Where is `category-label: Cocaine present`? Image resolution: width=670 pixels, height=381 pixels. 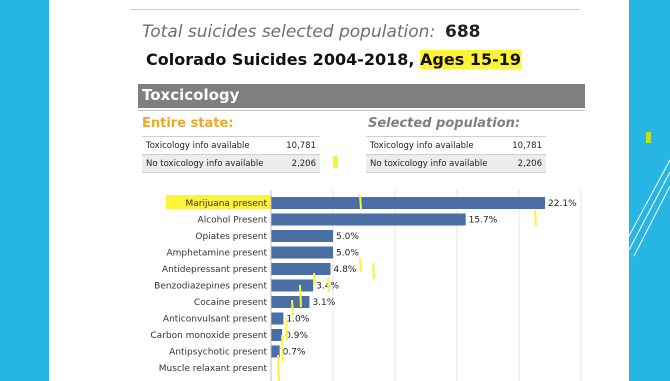 category-label: Cocaine present is located at coordinates (231, 303).